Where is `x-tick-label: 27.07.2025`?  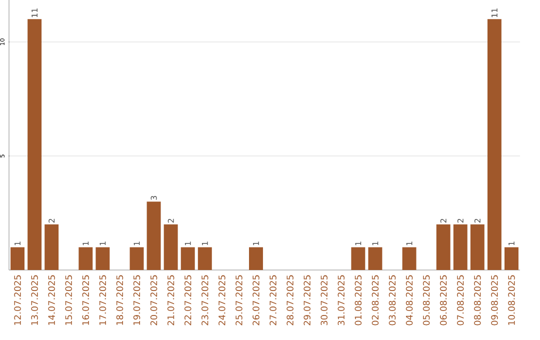
x-tick-label: 27.07.2025 is located at coordinates (273, 300).